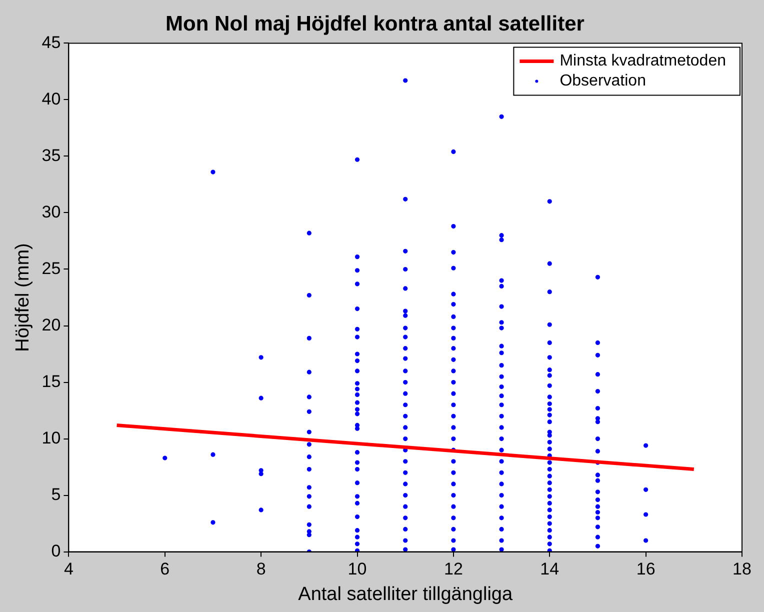 Image resolution: width=764 pixels, height=612 pixels. What do you see at coordinates (56, 550) in the screenshot?
I see `y-tick-label: 0` at bounding box center [56, 550].